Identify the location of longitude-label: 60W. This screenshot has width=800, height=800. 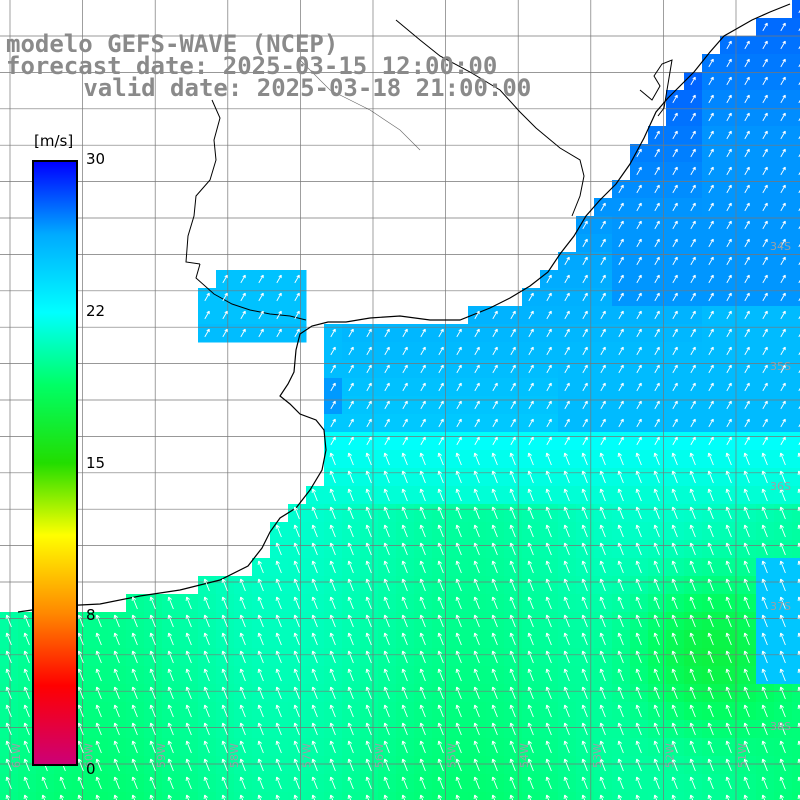
(89, 755).